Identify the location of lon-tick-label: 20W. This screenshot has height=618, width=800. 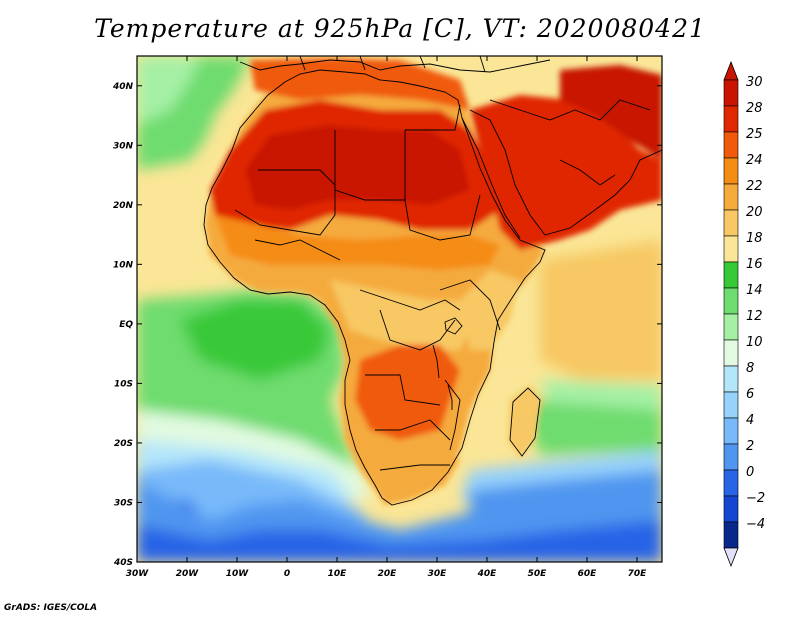
(188, 574).